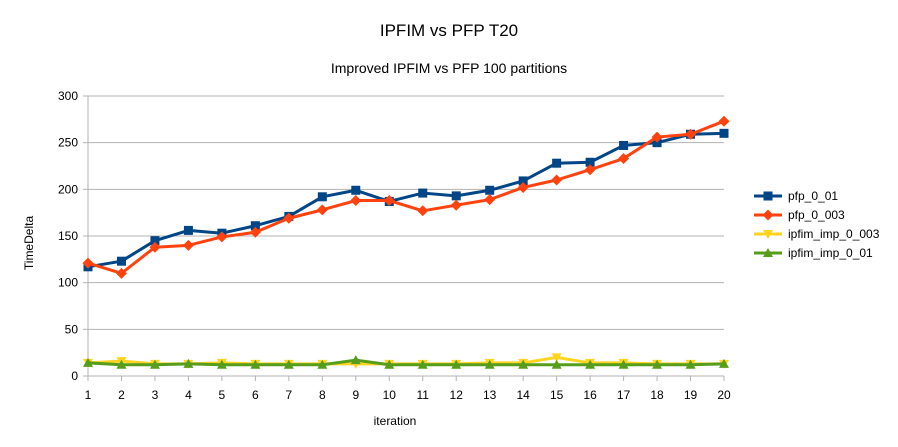 The width and height of the screenshot is (898, 447). What do you see at coordinates (68, 283) in the screenshot?
I see `y-tick-label: 100` at bounding box center [68, 283].